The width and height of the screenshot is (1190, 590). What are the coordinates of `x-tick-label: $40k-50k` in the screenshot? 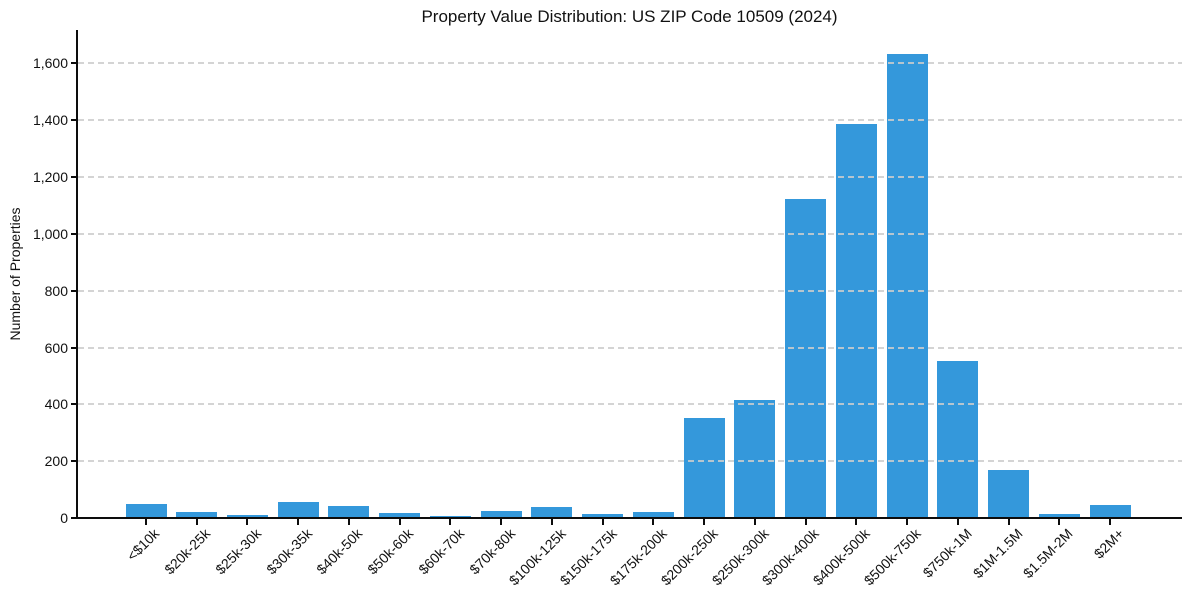 It's located at (339, 551).